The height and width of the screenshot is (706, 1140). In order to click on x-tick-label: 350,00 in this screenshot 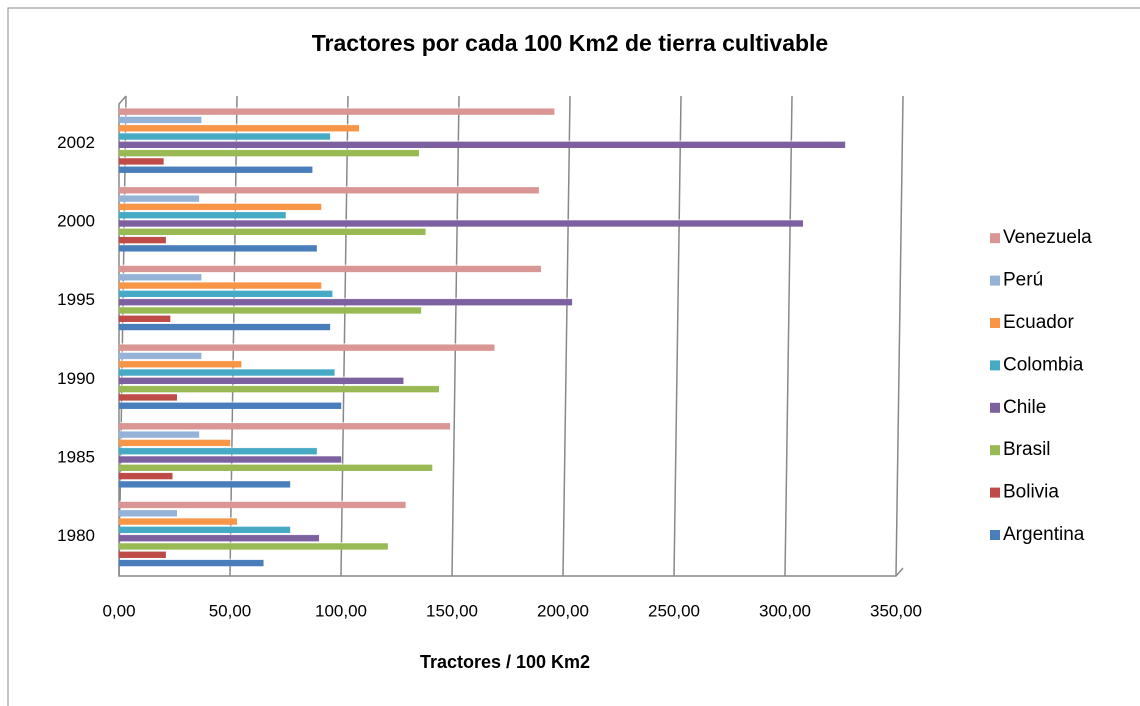, I will do `click(896, 610)`.